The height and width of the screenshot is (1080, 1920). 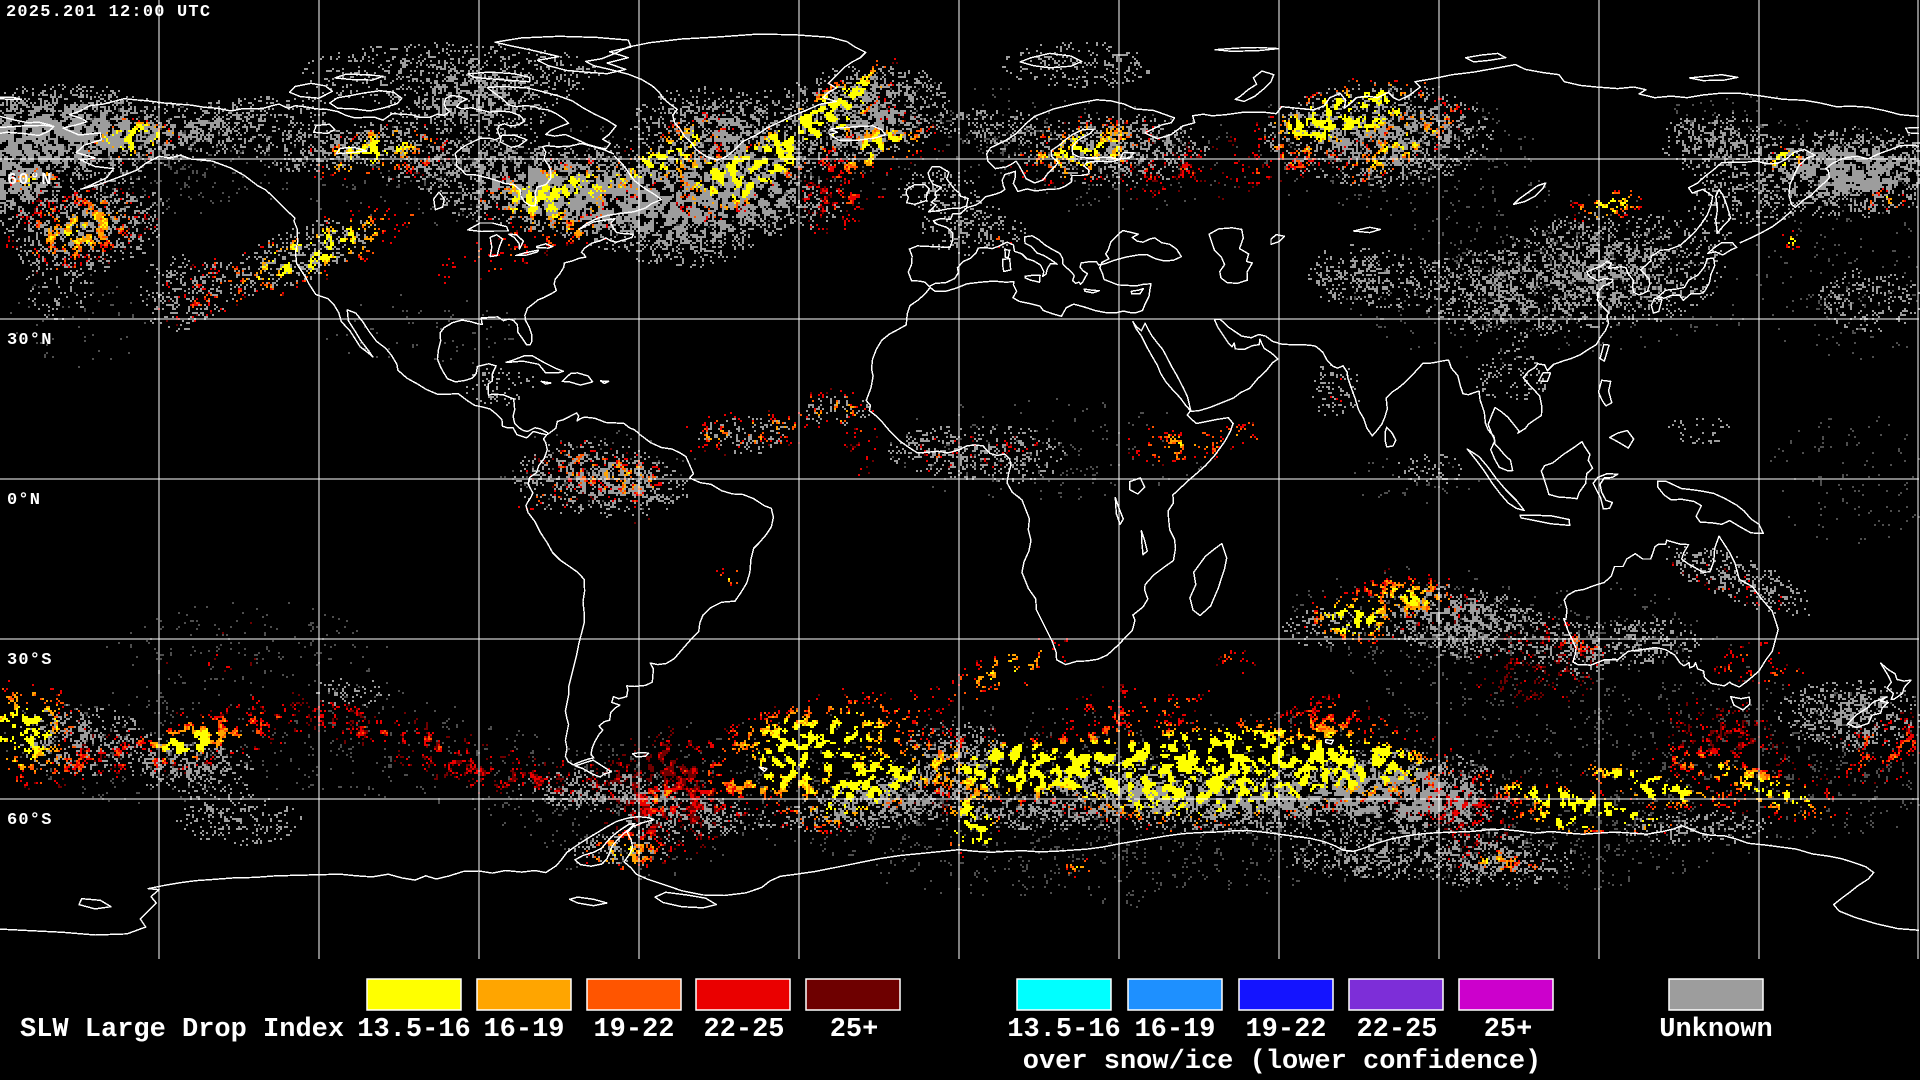 What do you see at coordinates (30, 180) in the screenshot?
I see `svg-text: 60°N` at bounding box center [30, 180].